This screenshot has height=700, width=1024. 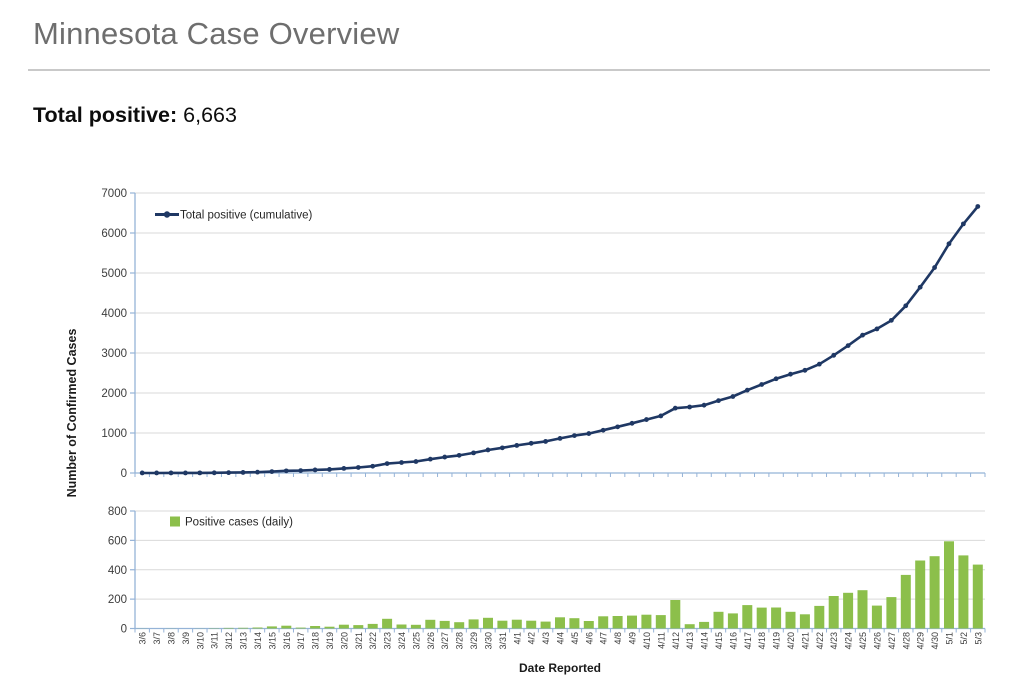 I want to click on daily-bars, so click(x=560, y=584).